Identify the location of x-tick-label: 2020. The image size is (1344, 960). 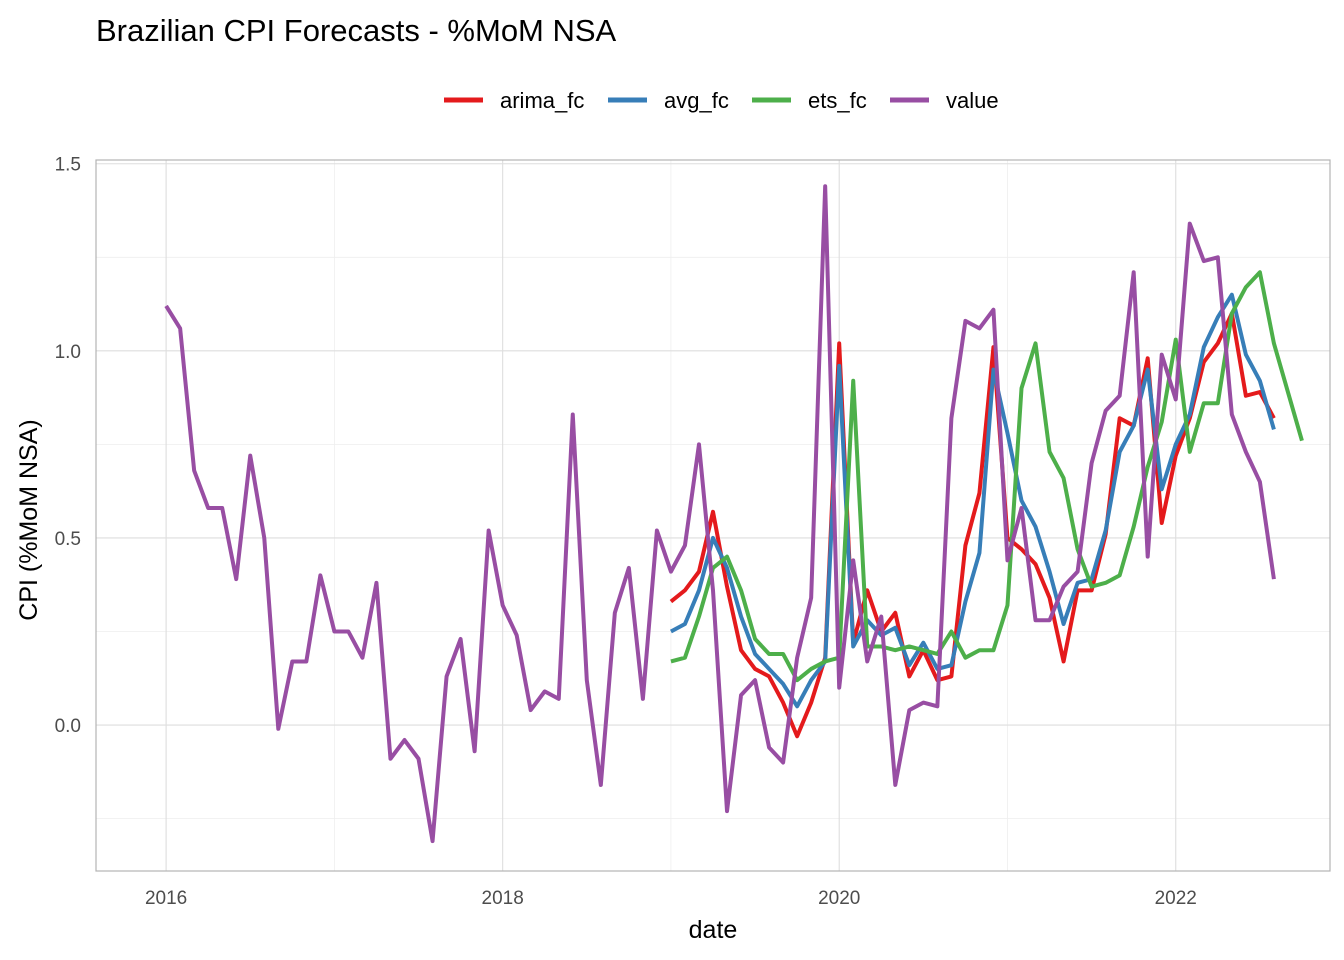
(839, 898).